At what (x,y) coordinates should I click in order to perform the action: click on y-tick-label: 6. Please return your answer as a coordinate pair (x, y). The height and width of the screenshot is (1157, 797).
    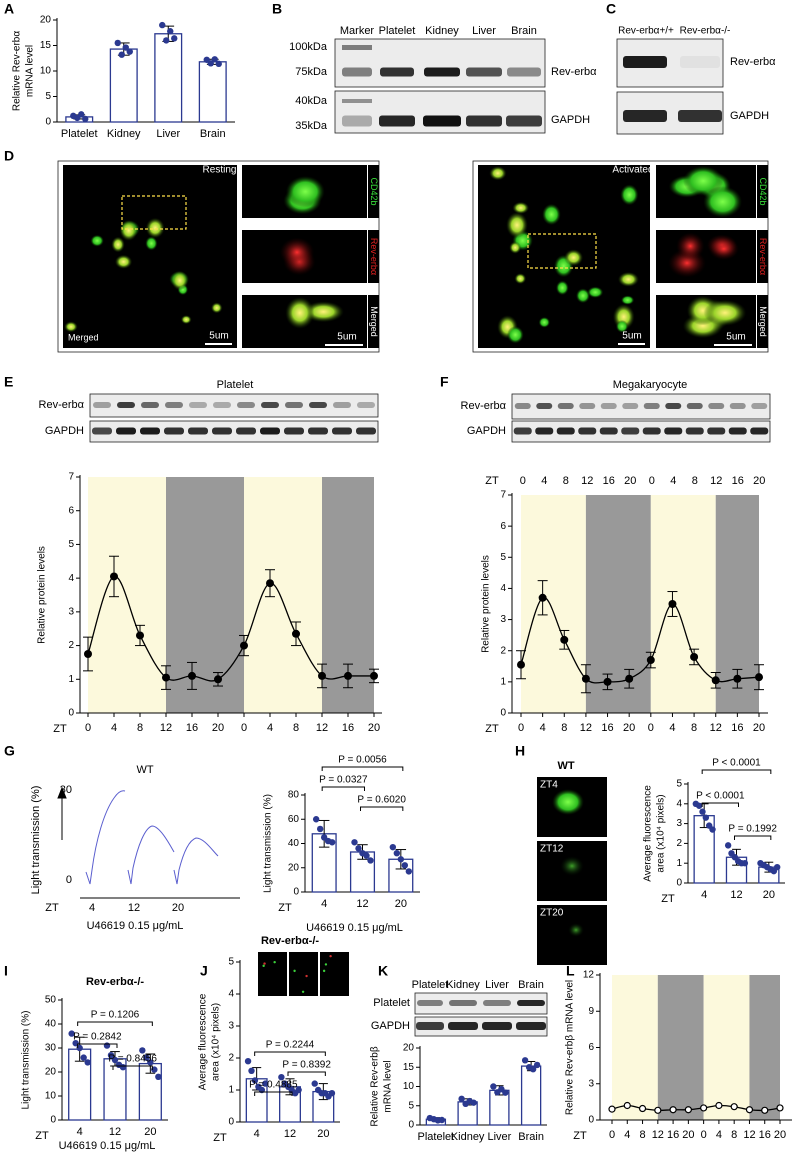
    Looking at the image, I should click on (503, 526).